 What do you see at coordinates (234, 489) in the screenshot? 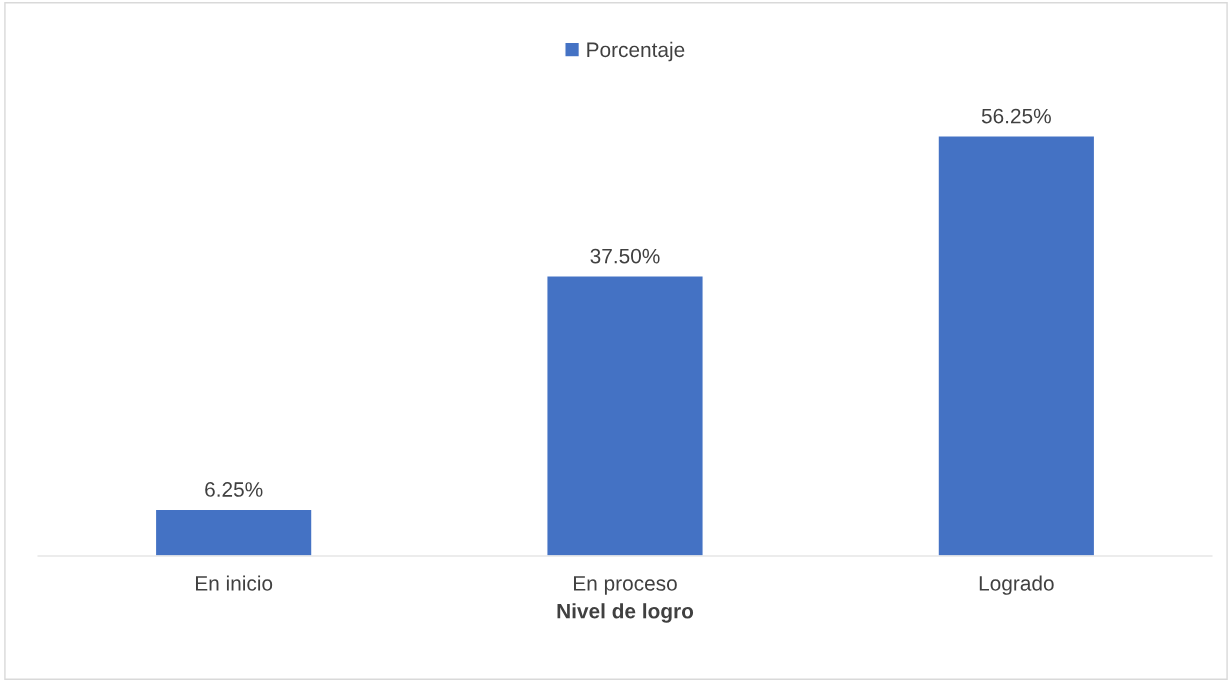
I see `data-label: 6.25%` at bounding box center [234, 489].